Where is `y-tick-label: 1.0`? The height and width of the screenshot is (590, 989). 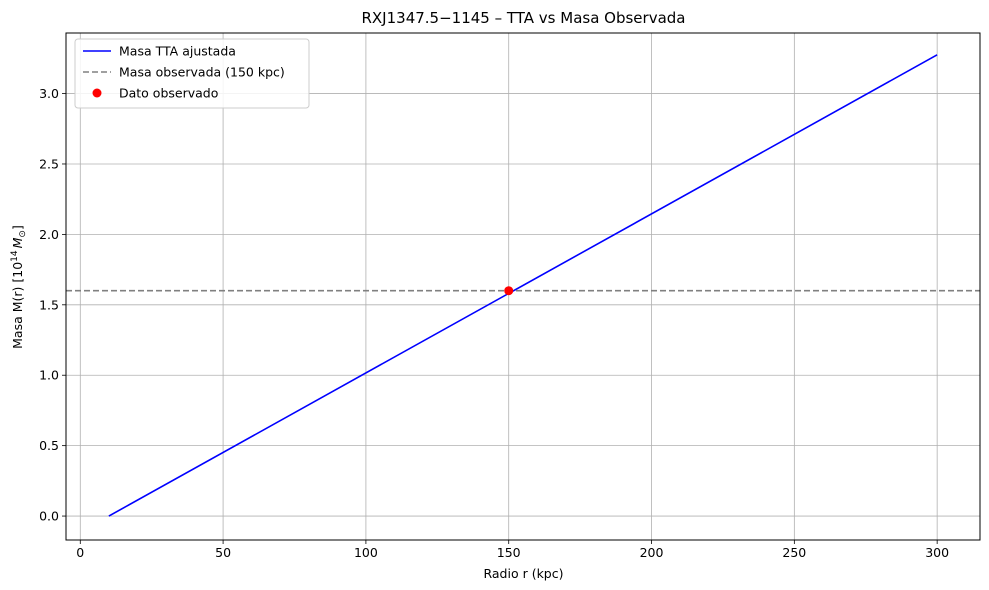 y-tick-label: 1.0 is located at coordinates (49, 375).